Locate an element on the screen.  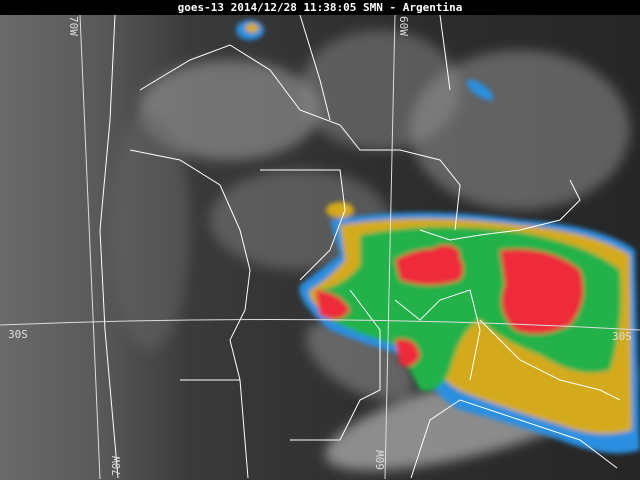
lon-label-bottom-west: 70W is located at coordinates (116, 466).